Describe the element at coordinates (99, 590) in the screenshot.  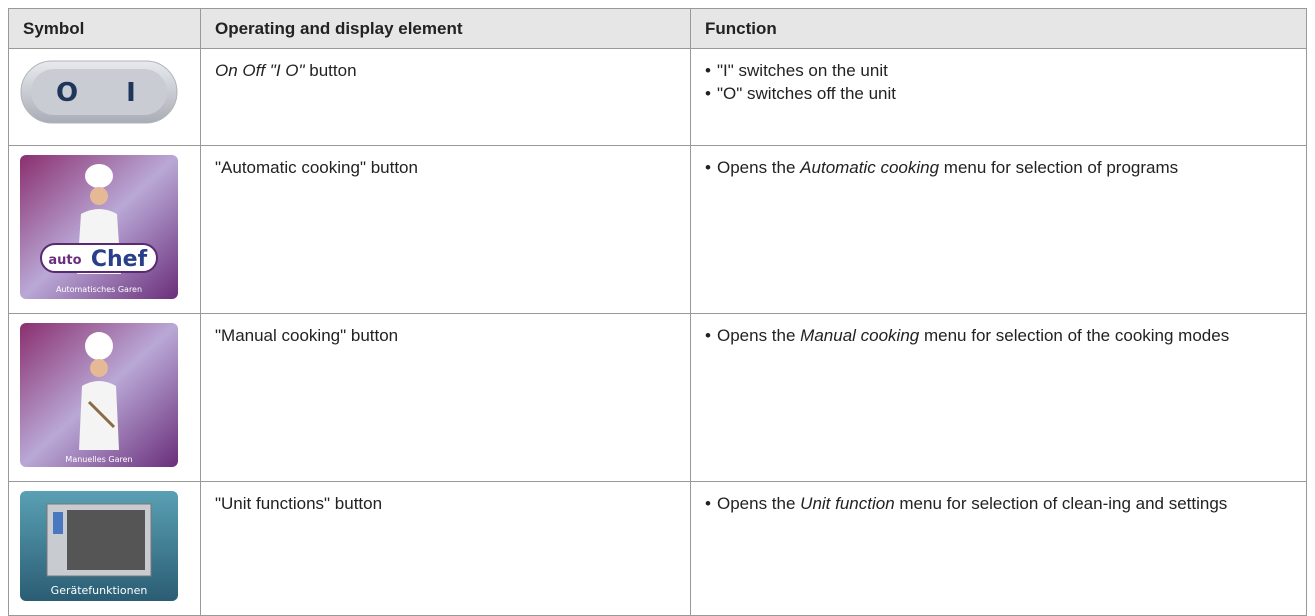
I see `icon-caption: Gerätefunktionen` at that location.